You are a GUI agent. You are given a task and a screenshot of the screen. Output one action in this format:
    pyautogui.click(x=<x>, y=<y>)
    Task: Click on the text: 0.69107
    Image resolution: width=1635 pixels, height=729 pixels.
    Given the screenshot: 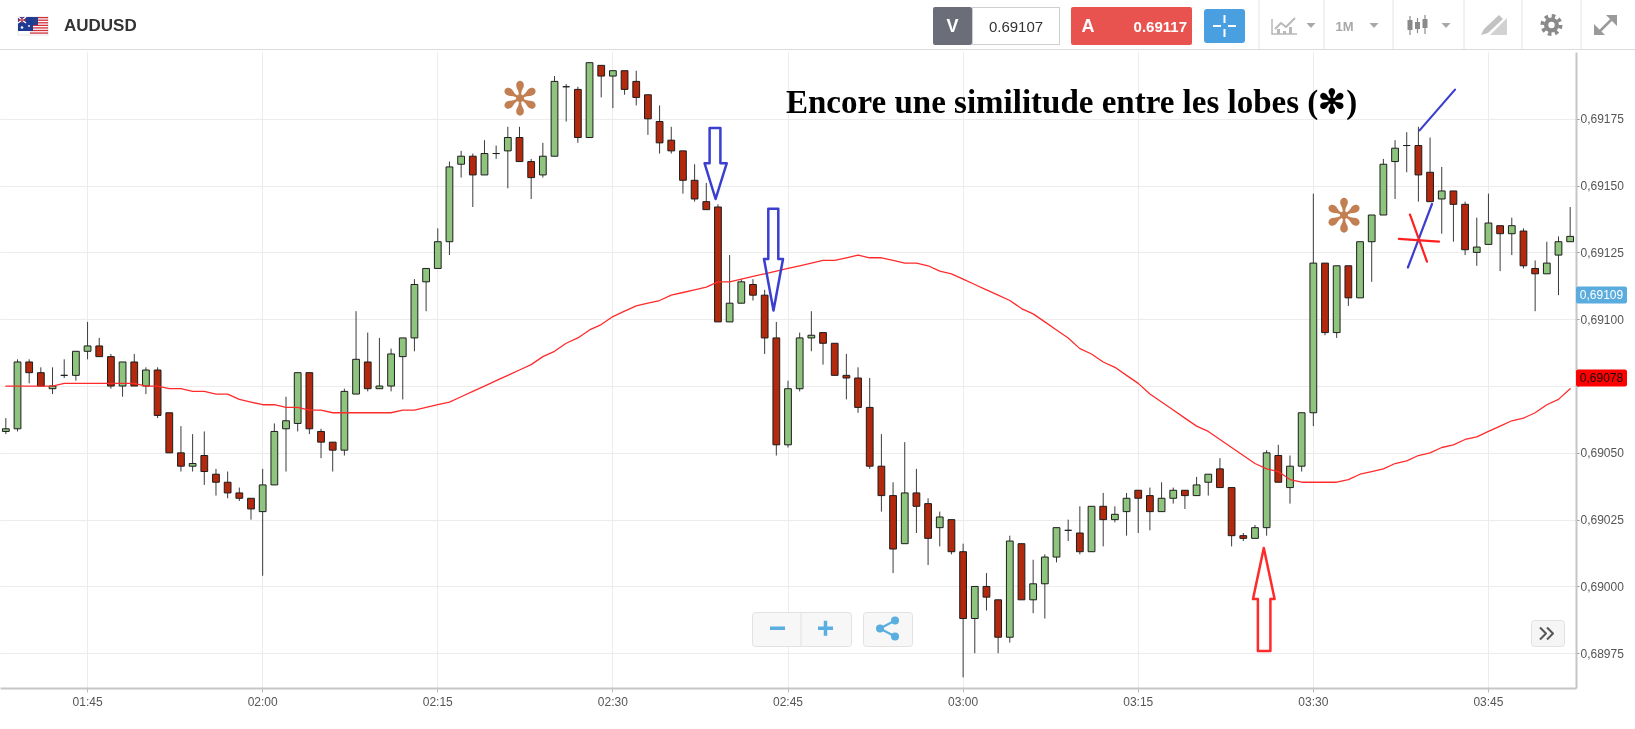 What is the action you would take?
    pyautogui.click(x=1016, y=26)
    